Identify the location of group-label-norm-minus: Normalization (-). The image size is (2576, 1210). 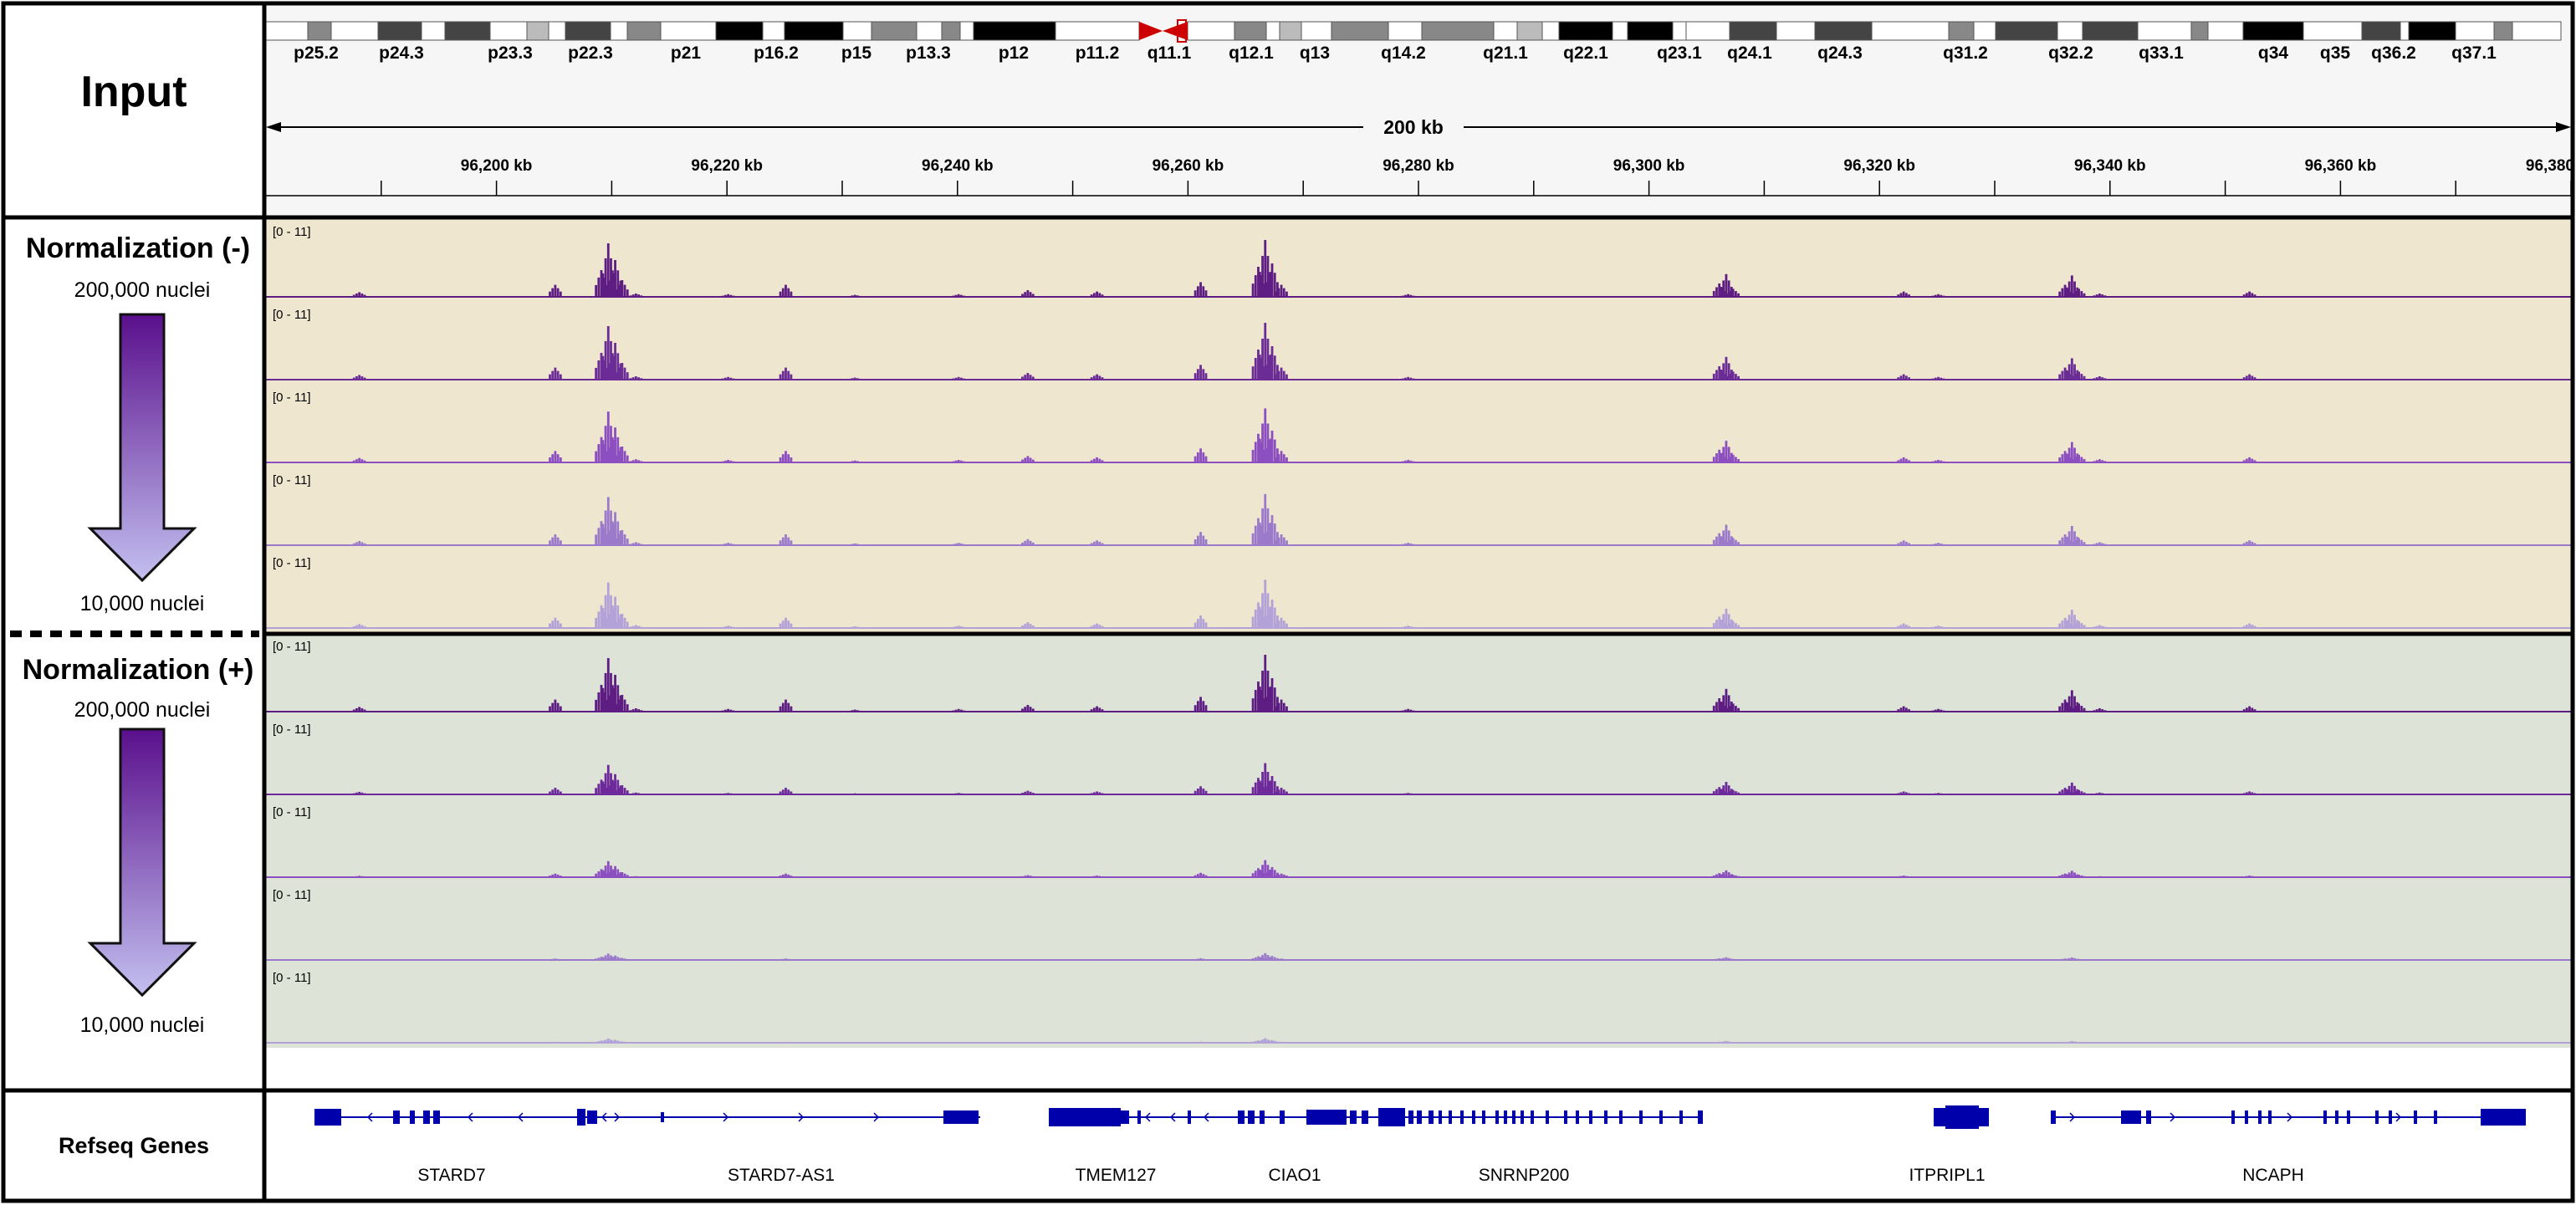
(138, 249).